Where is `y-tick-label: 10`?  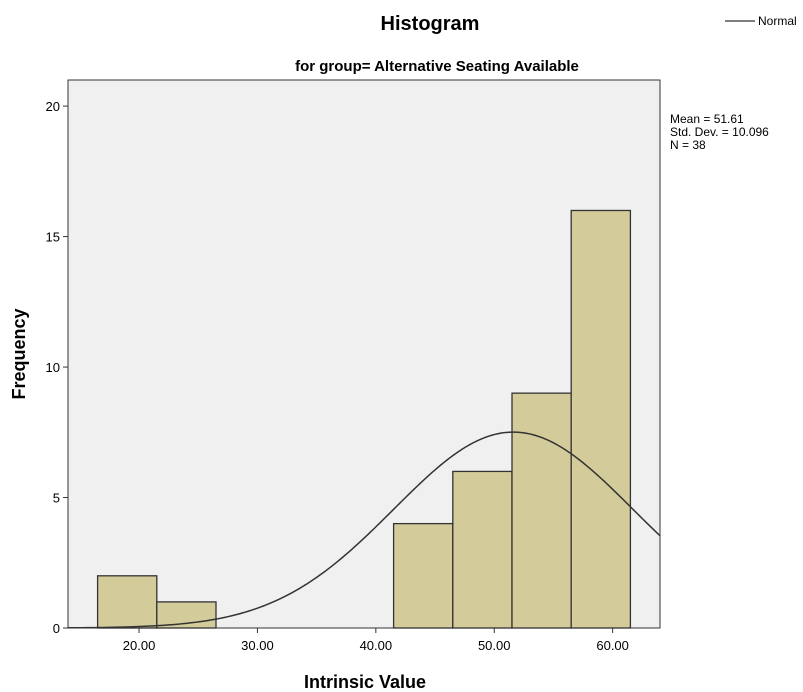 y-tick-label: 10 is located at coordinates (53, 367).